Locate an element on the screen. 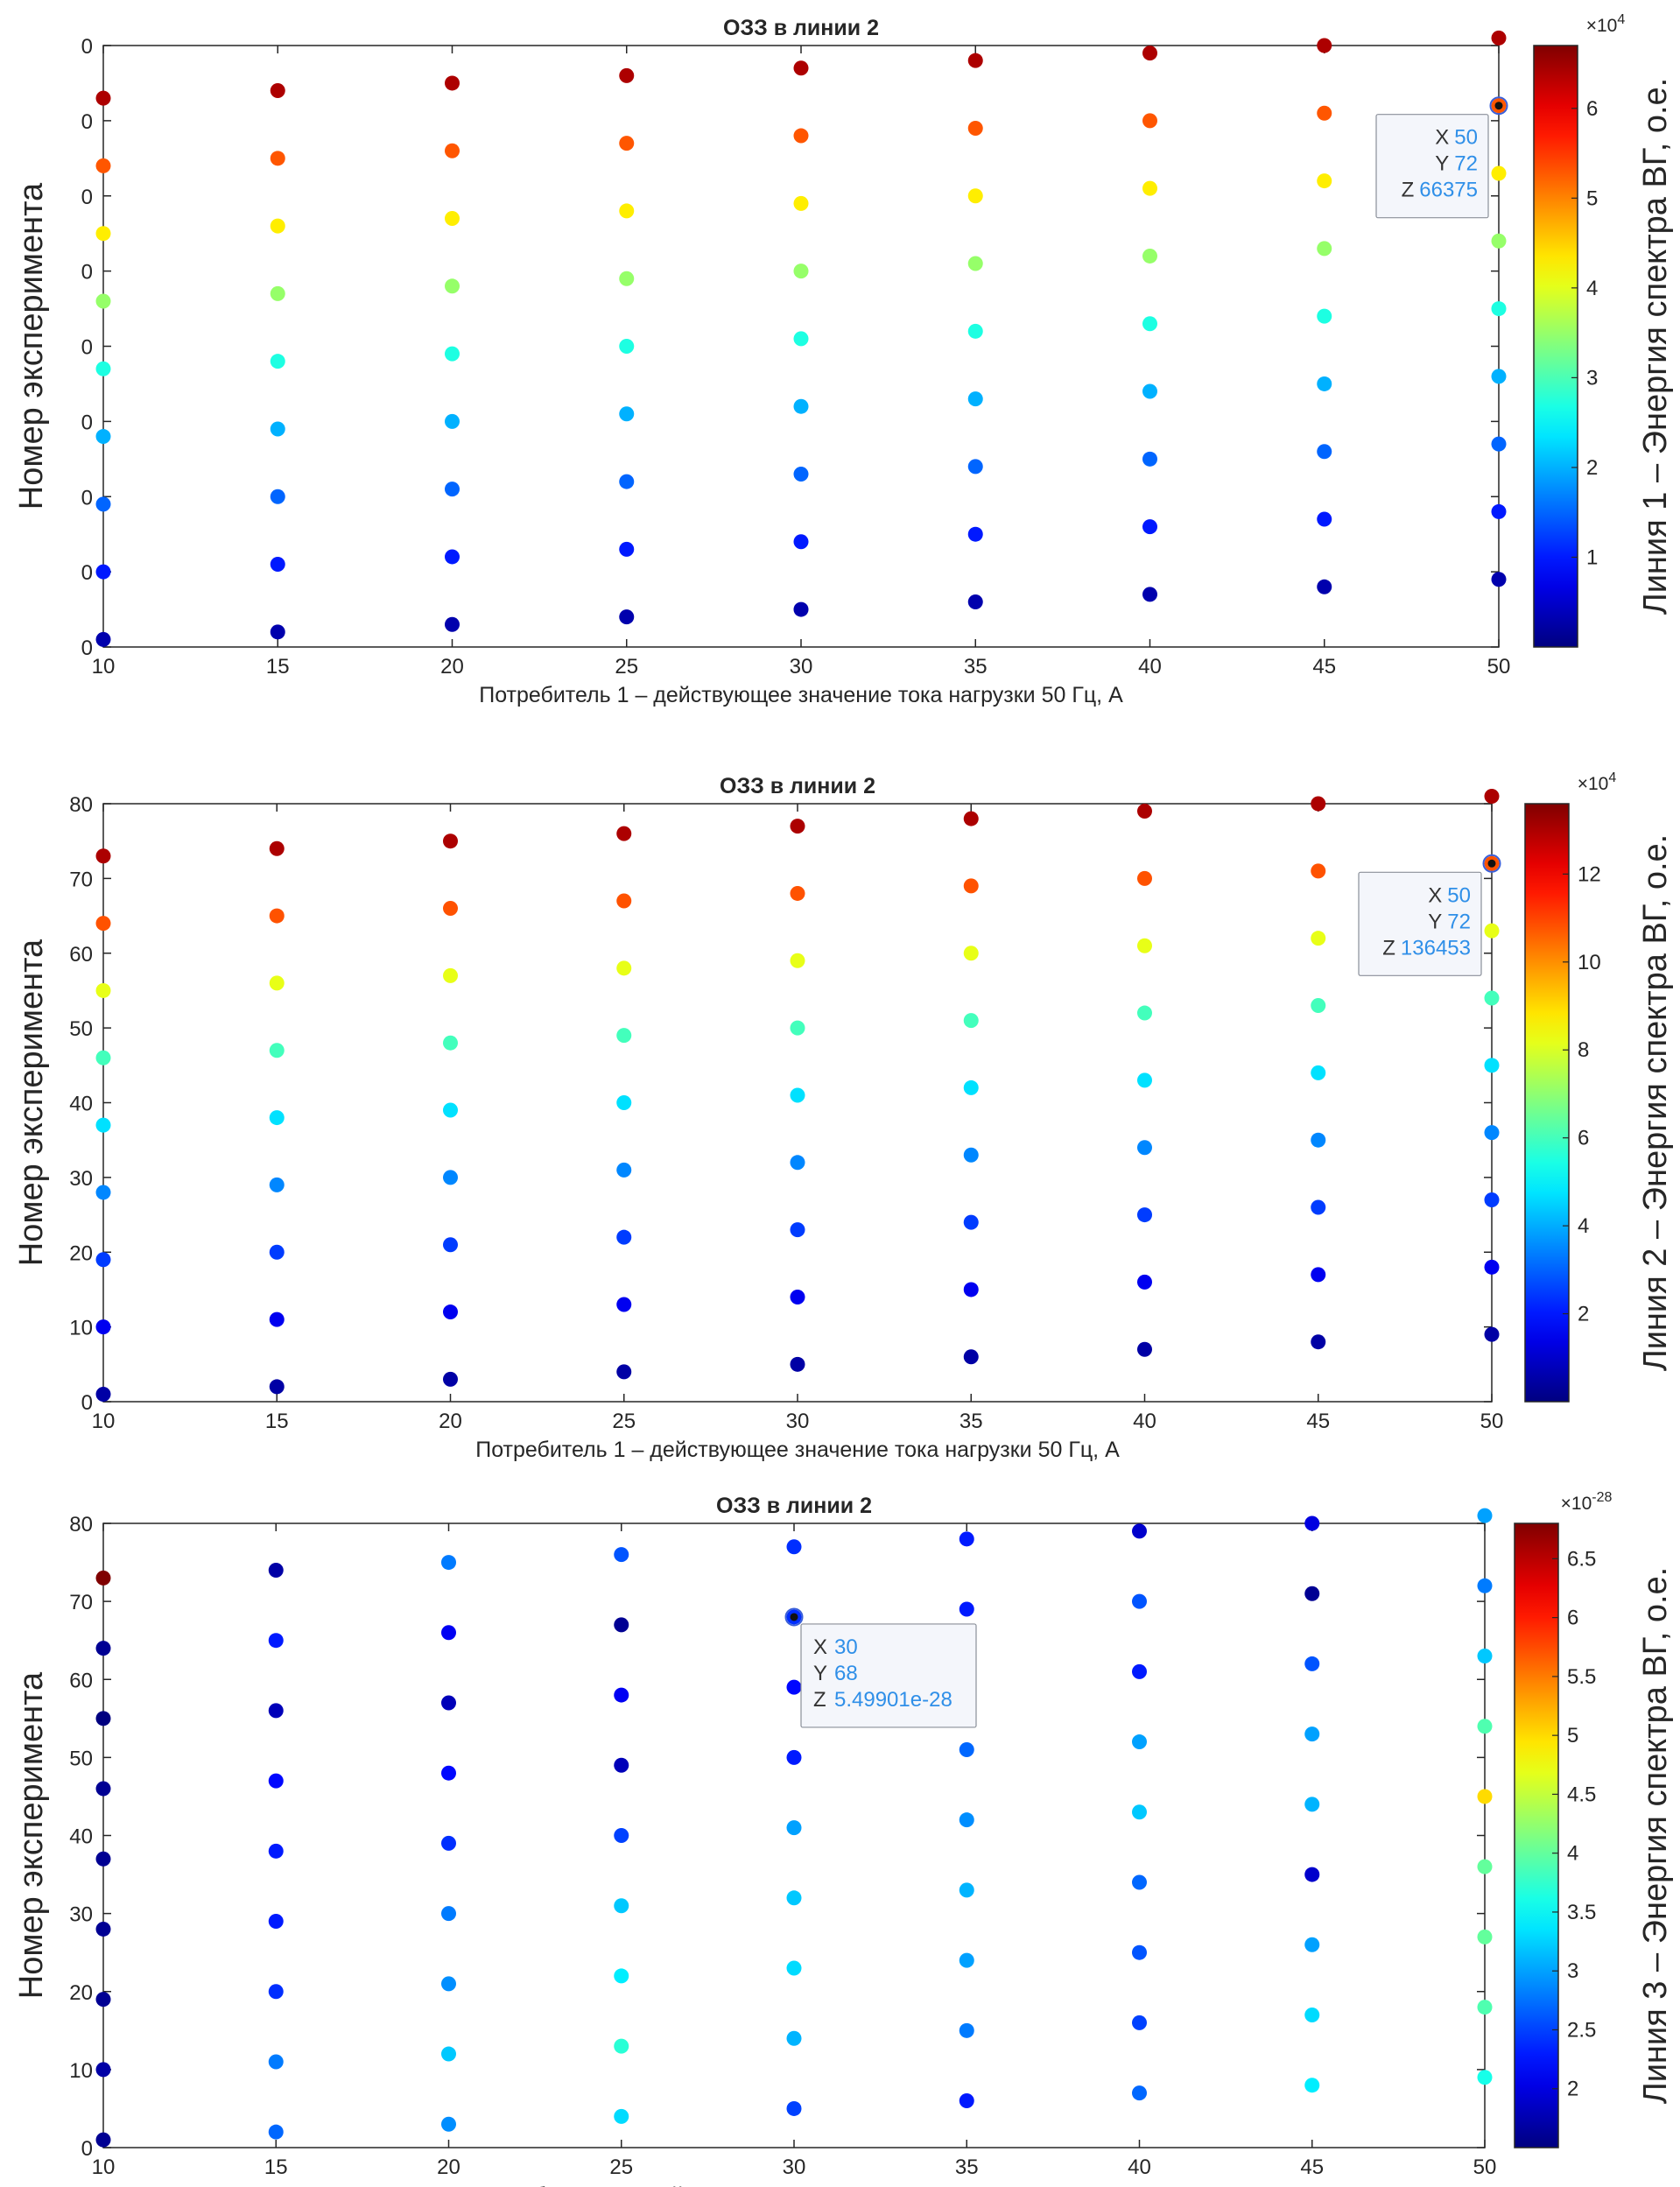 The image size is (1680, 2187). datatip-box is located at coordinates (1420, 924).